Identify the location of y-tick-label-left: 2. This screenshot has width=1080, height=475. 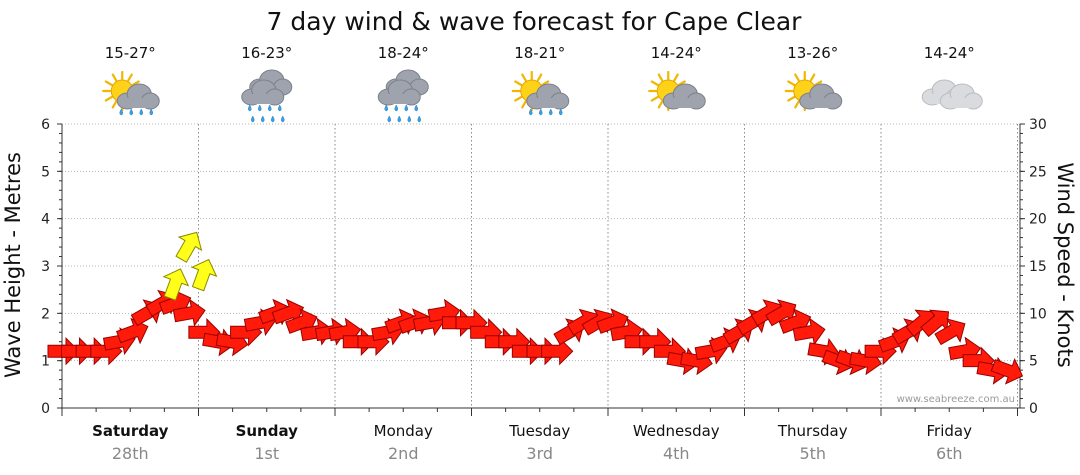
(45, 314).